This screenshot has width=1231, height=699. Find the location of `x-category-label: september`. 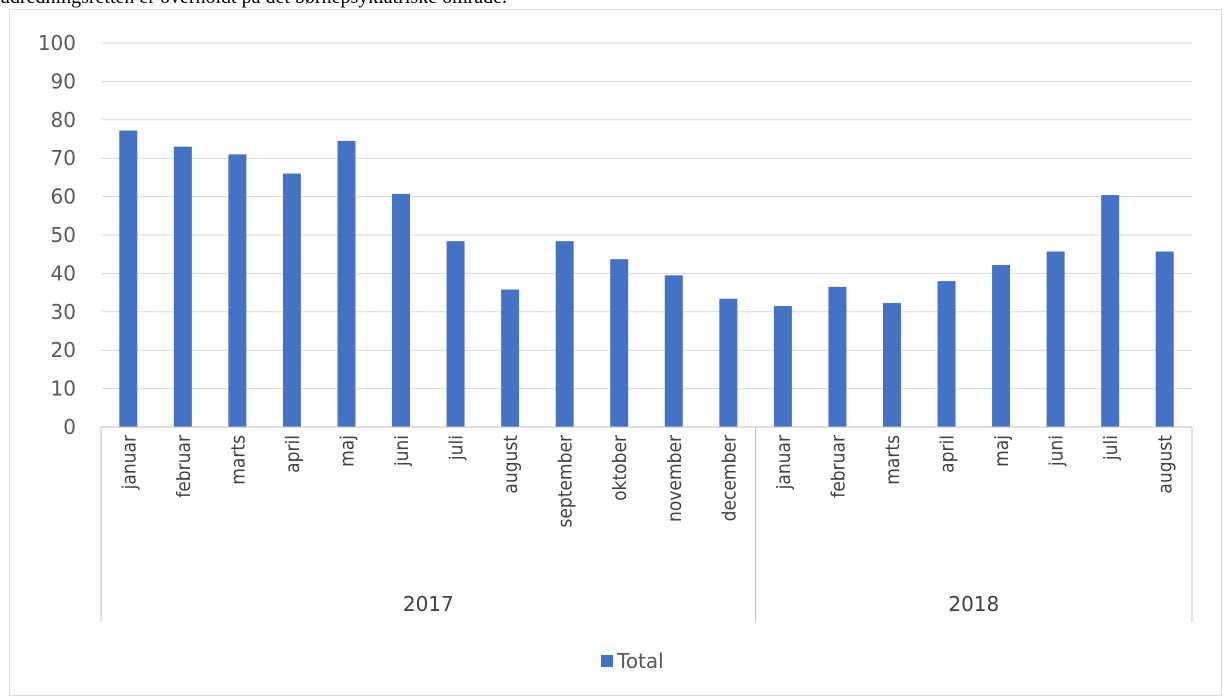

x-category-label: september is located at coordinates (566, 481).